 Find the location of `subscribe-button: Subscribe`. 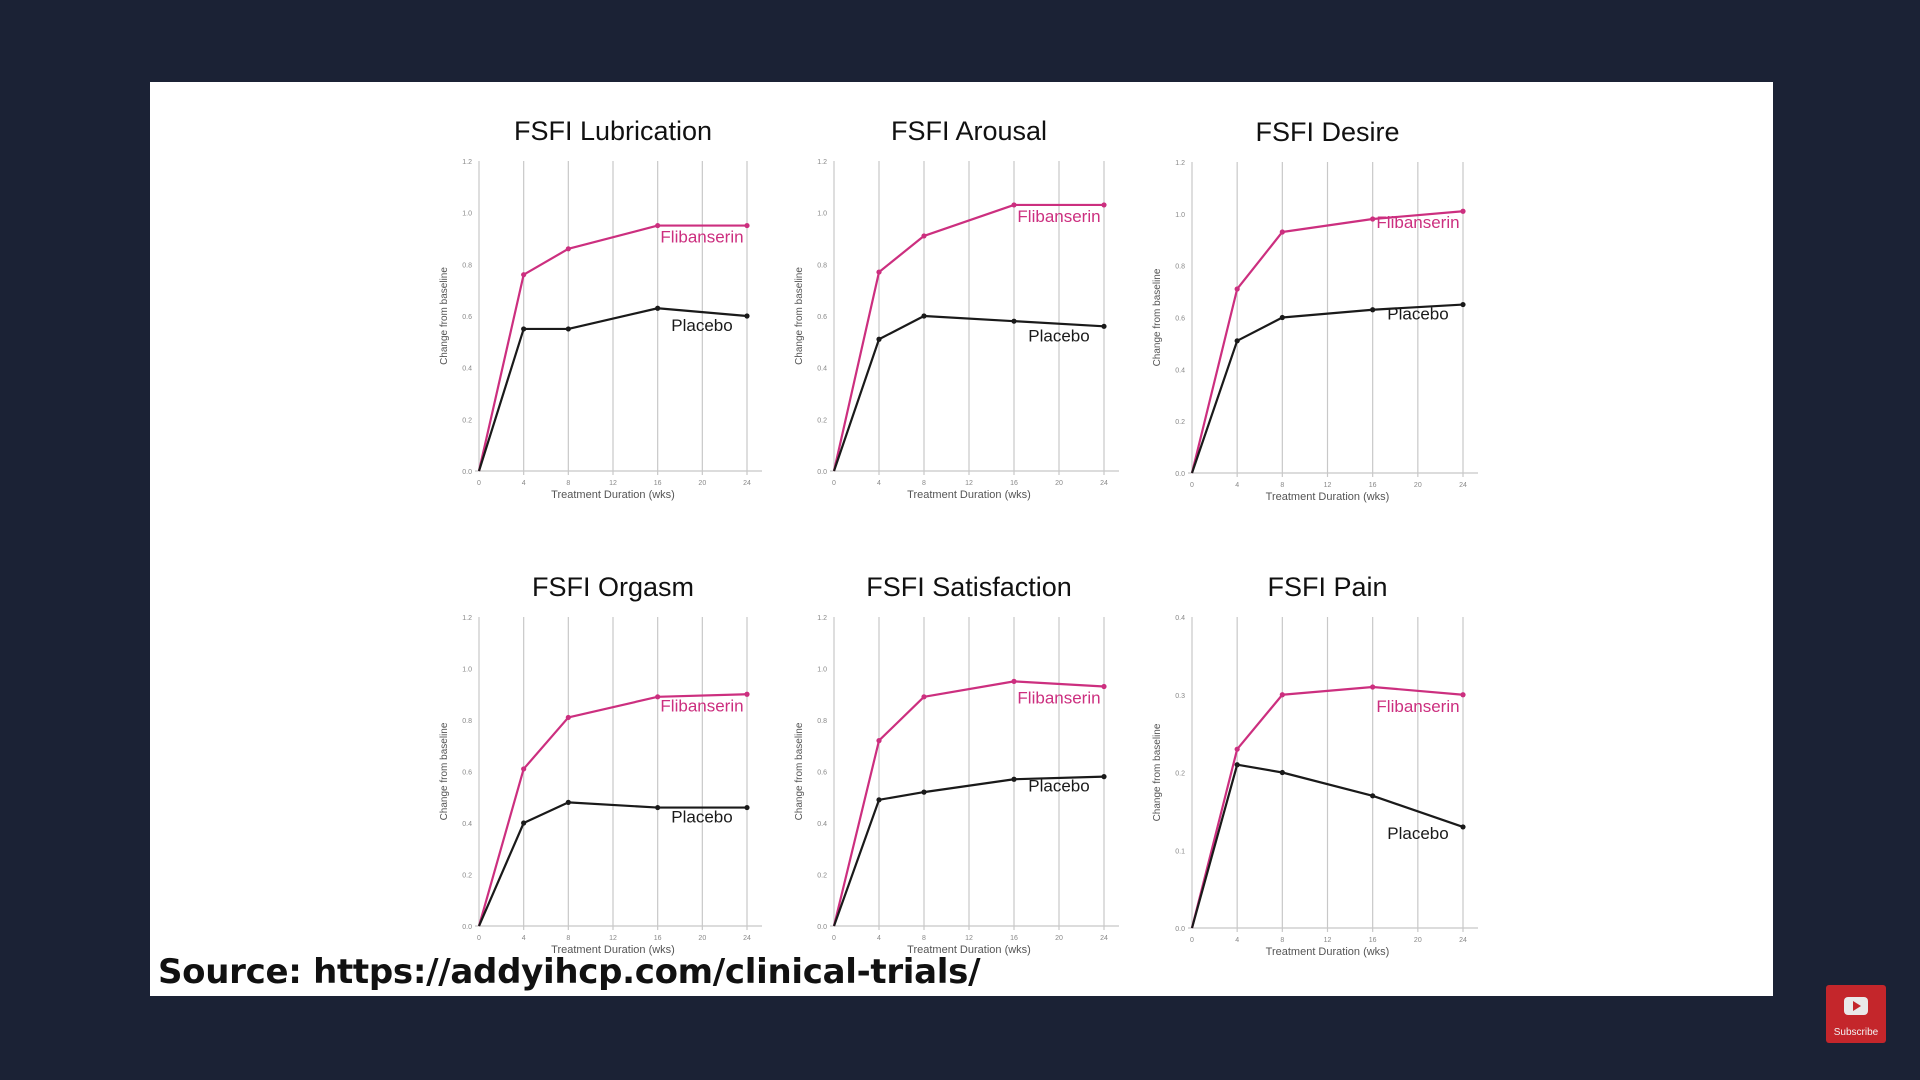

subscribe-button: Subscribe is located at coordinates (1856, 1014).